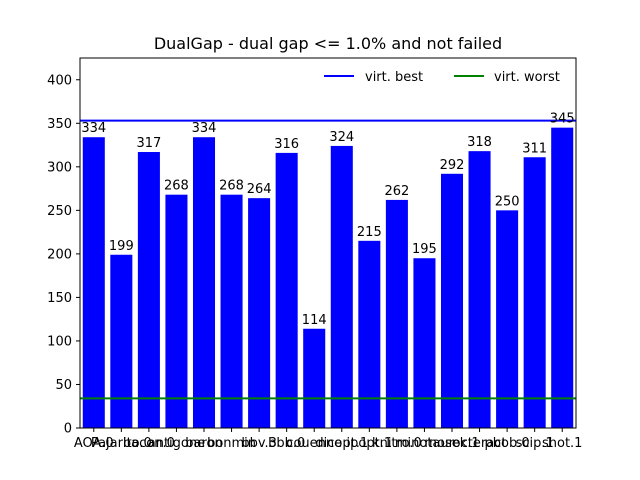 This screenshot has width=640, height=480. I want to click on data-label-10: 215, so click(369, 232).